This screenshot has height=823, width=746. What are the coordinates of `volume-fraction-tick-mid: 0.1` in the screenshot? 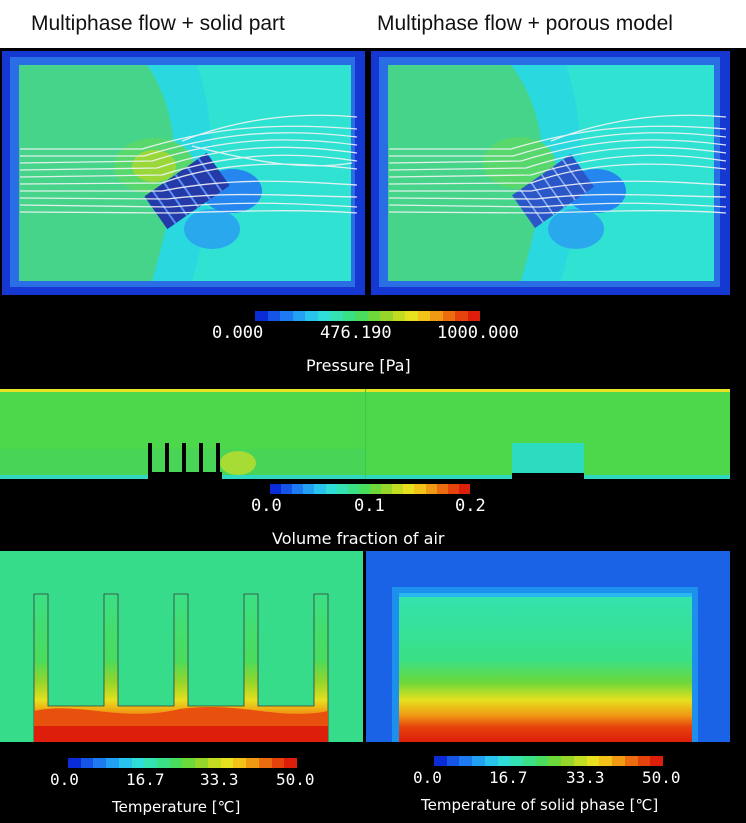 It's located at (369, 506).